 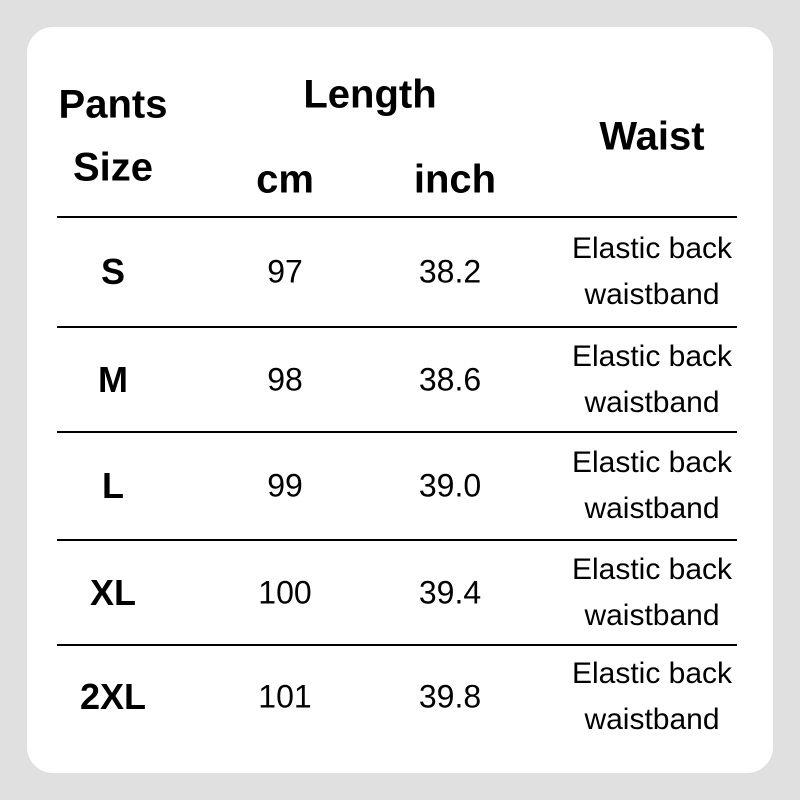 I want to click on length-cm-cell: 100, so click(x=285, y=592).